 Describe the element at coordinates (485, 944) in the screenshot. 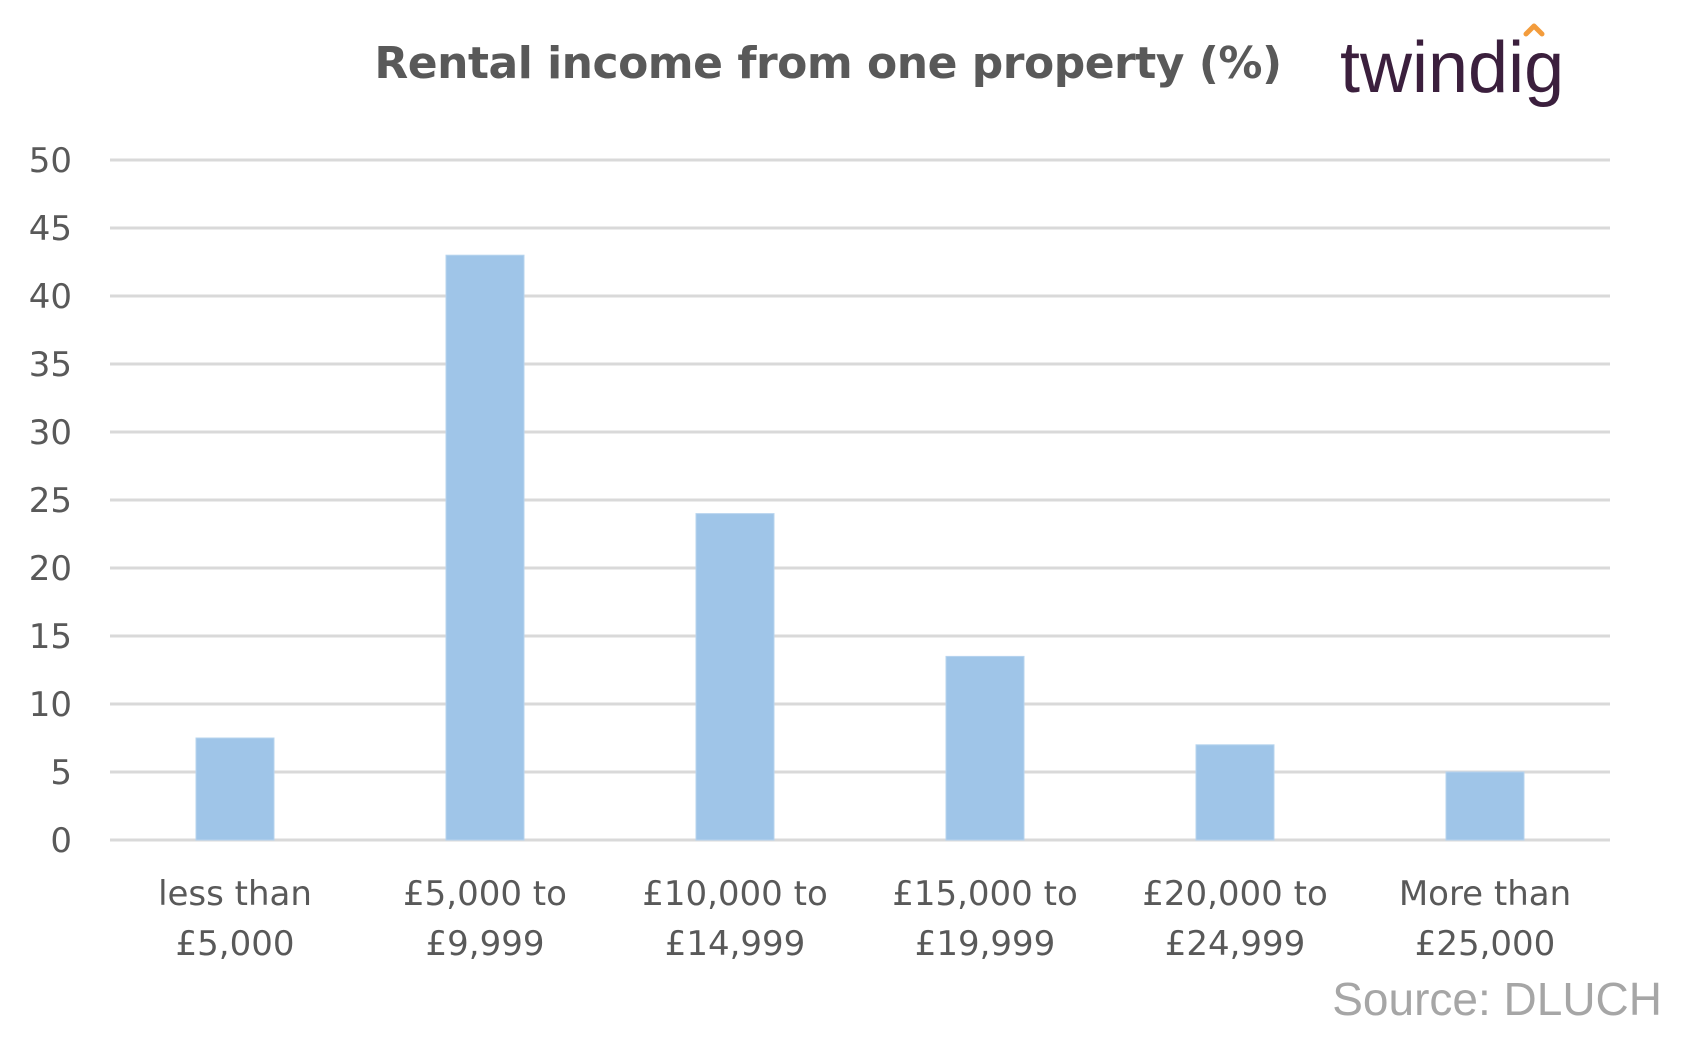

I see `x-tick-label: £9,999` at that location.